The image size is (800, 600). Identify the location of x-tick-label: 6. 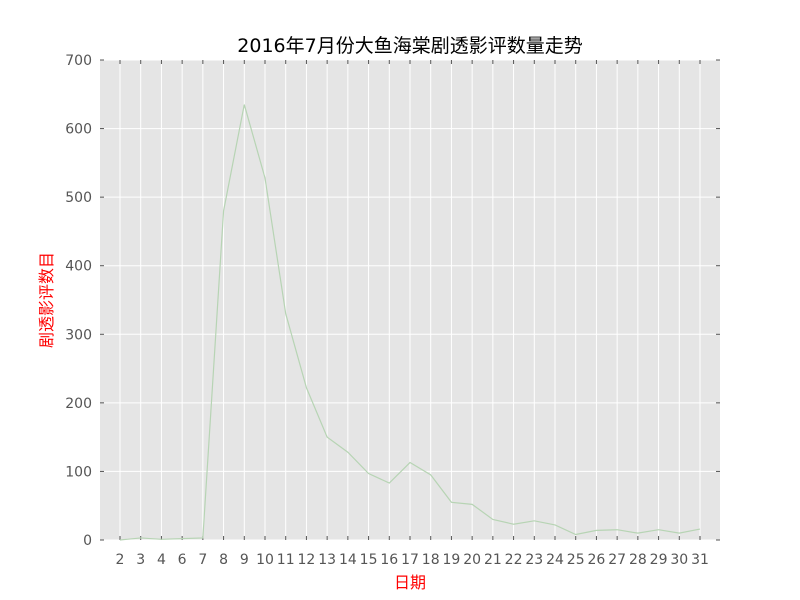
(182, 560).